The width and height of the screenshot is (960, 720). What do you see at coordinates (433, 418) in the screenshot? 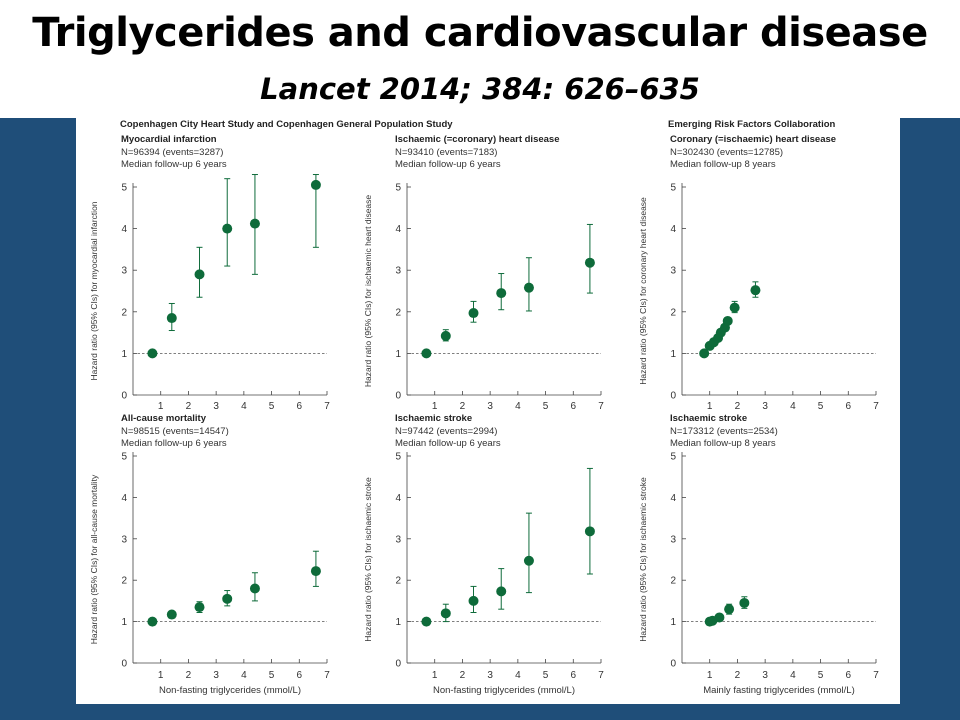
I see `panel-title: Ischaemic stroke` at bounding box center [433, 418].